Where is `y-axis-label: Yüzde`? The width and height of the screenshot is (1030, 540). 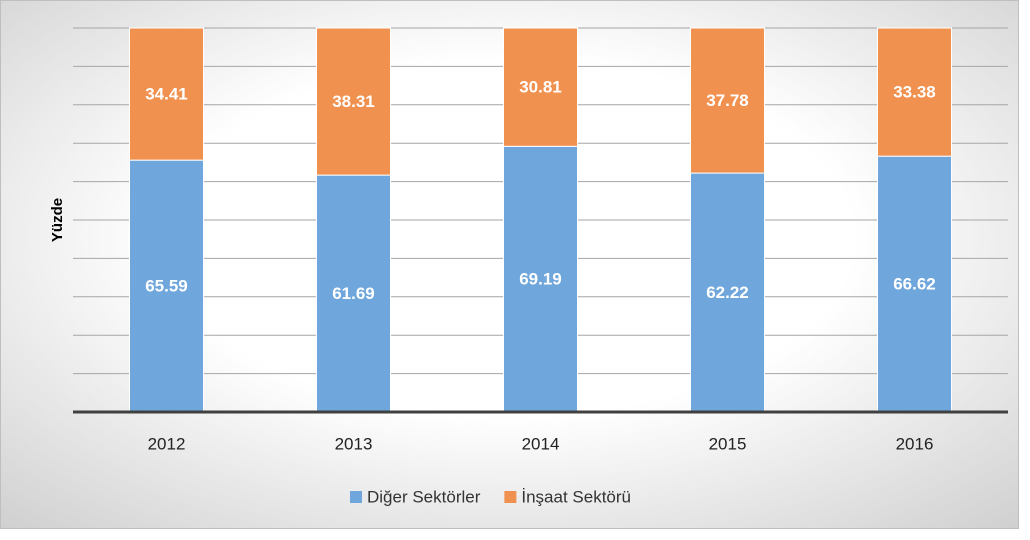
y-axis-label: Yüzde is located at coordinates (57, 220).